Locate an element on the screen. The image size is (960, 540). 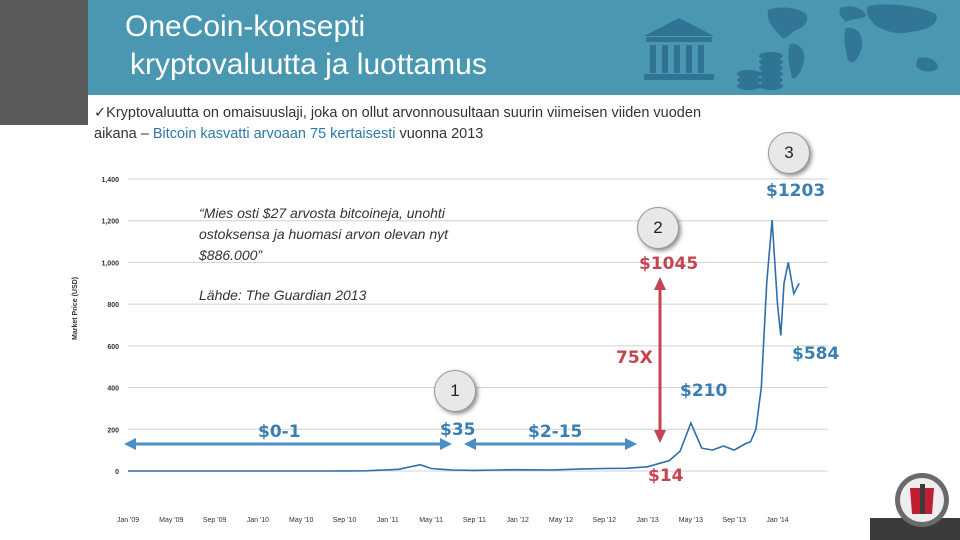
x-tick-label: May '13 is located at coordinates (691, 520).